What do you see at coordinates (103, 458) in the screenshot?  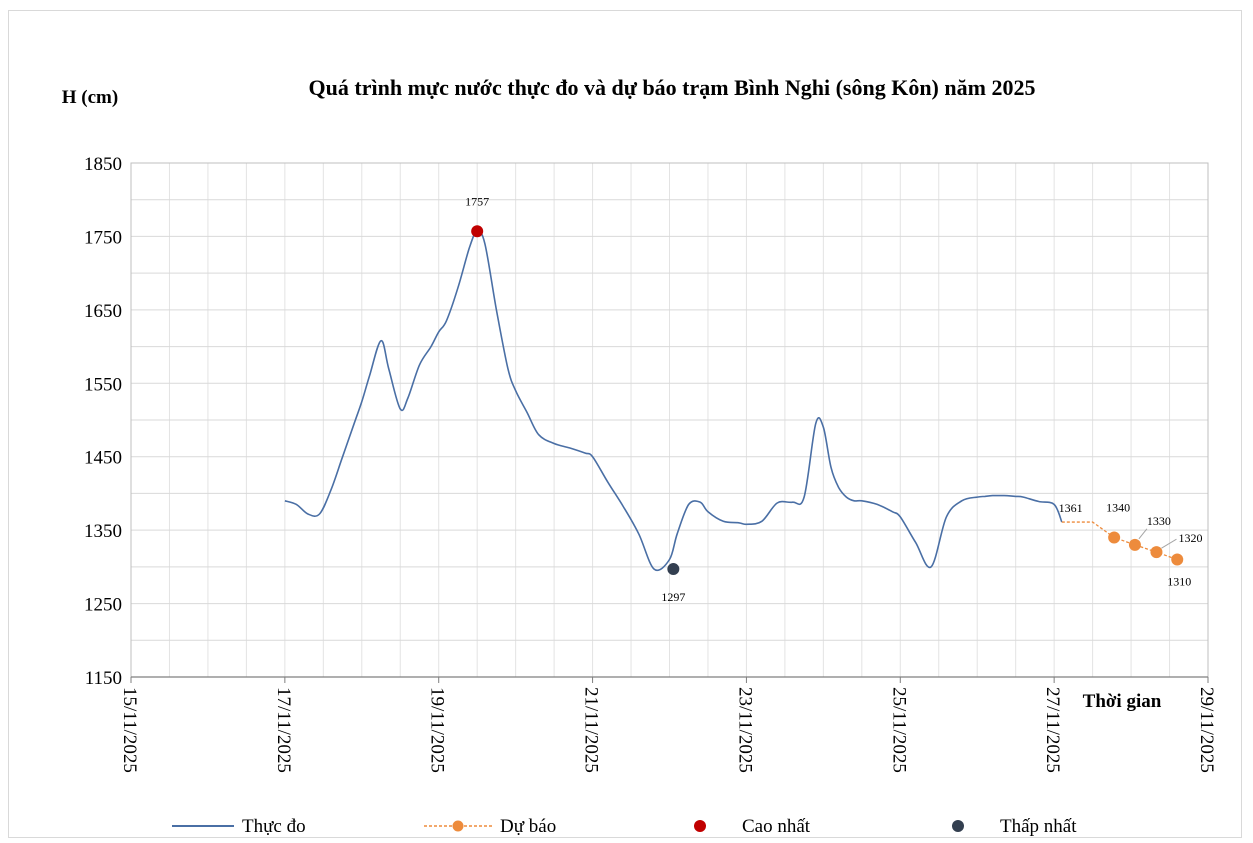 I see `y-tick-label: 1450` at bounding box center [103, 458].